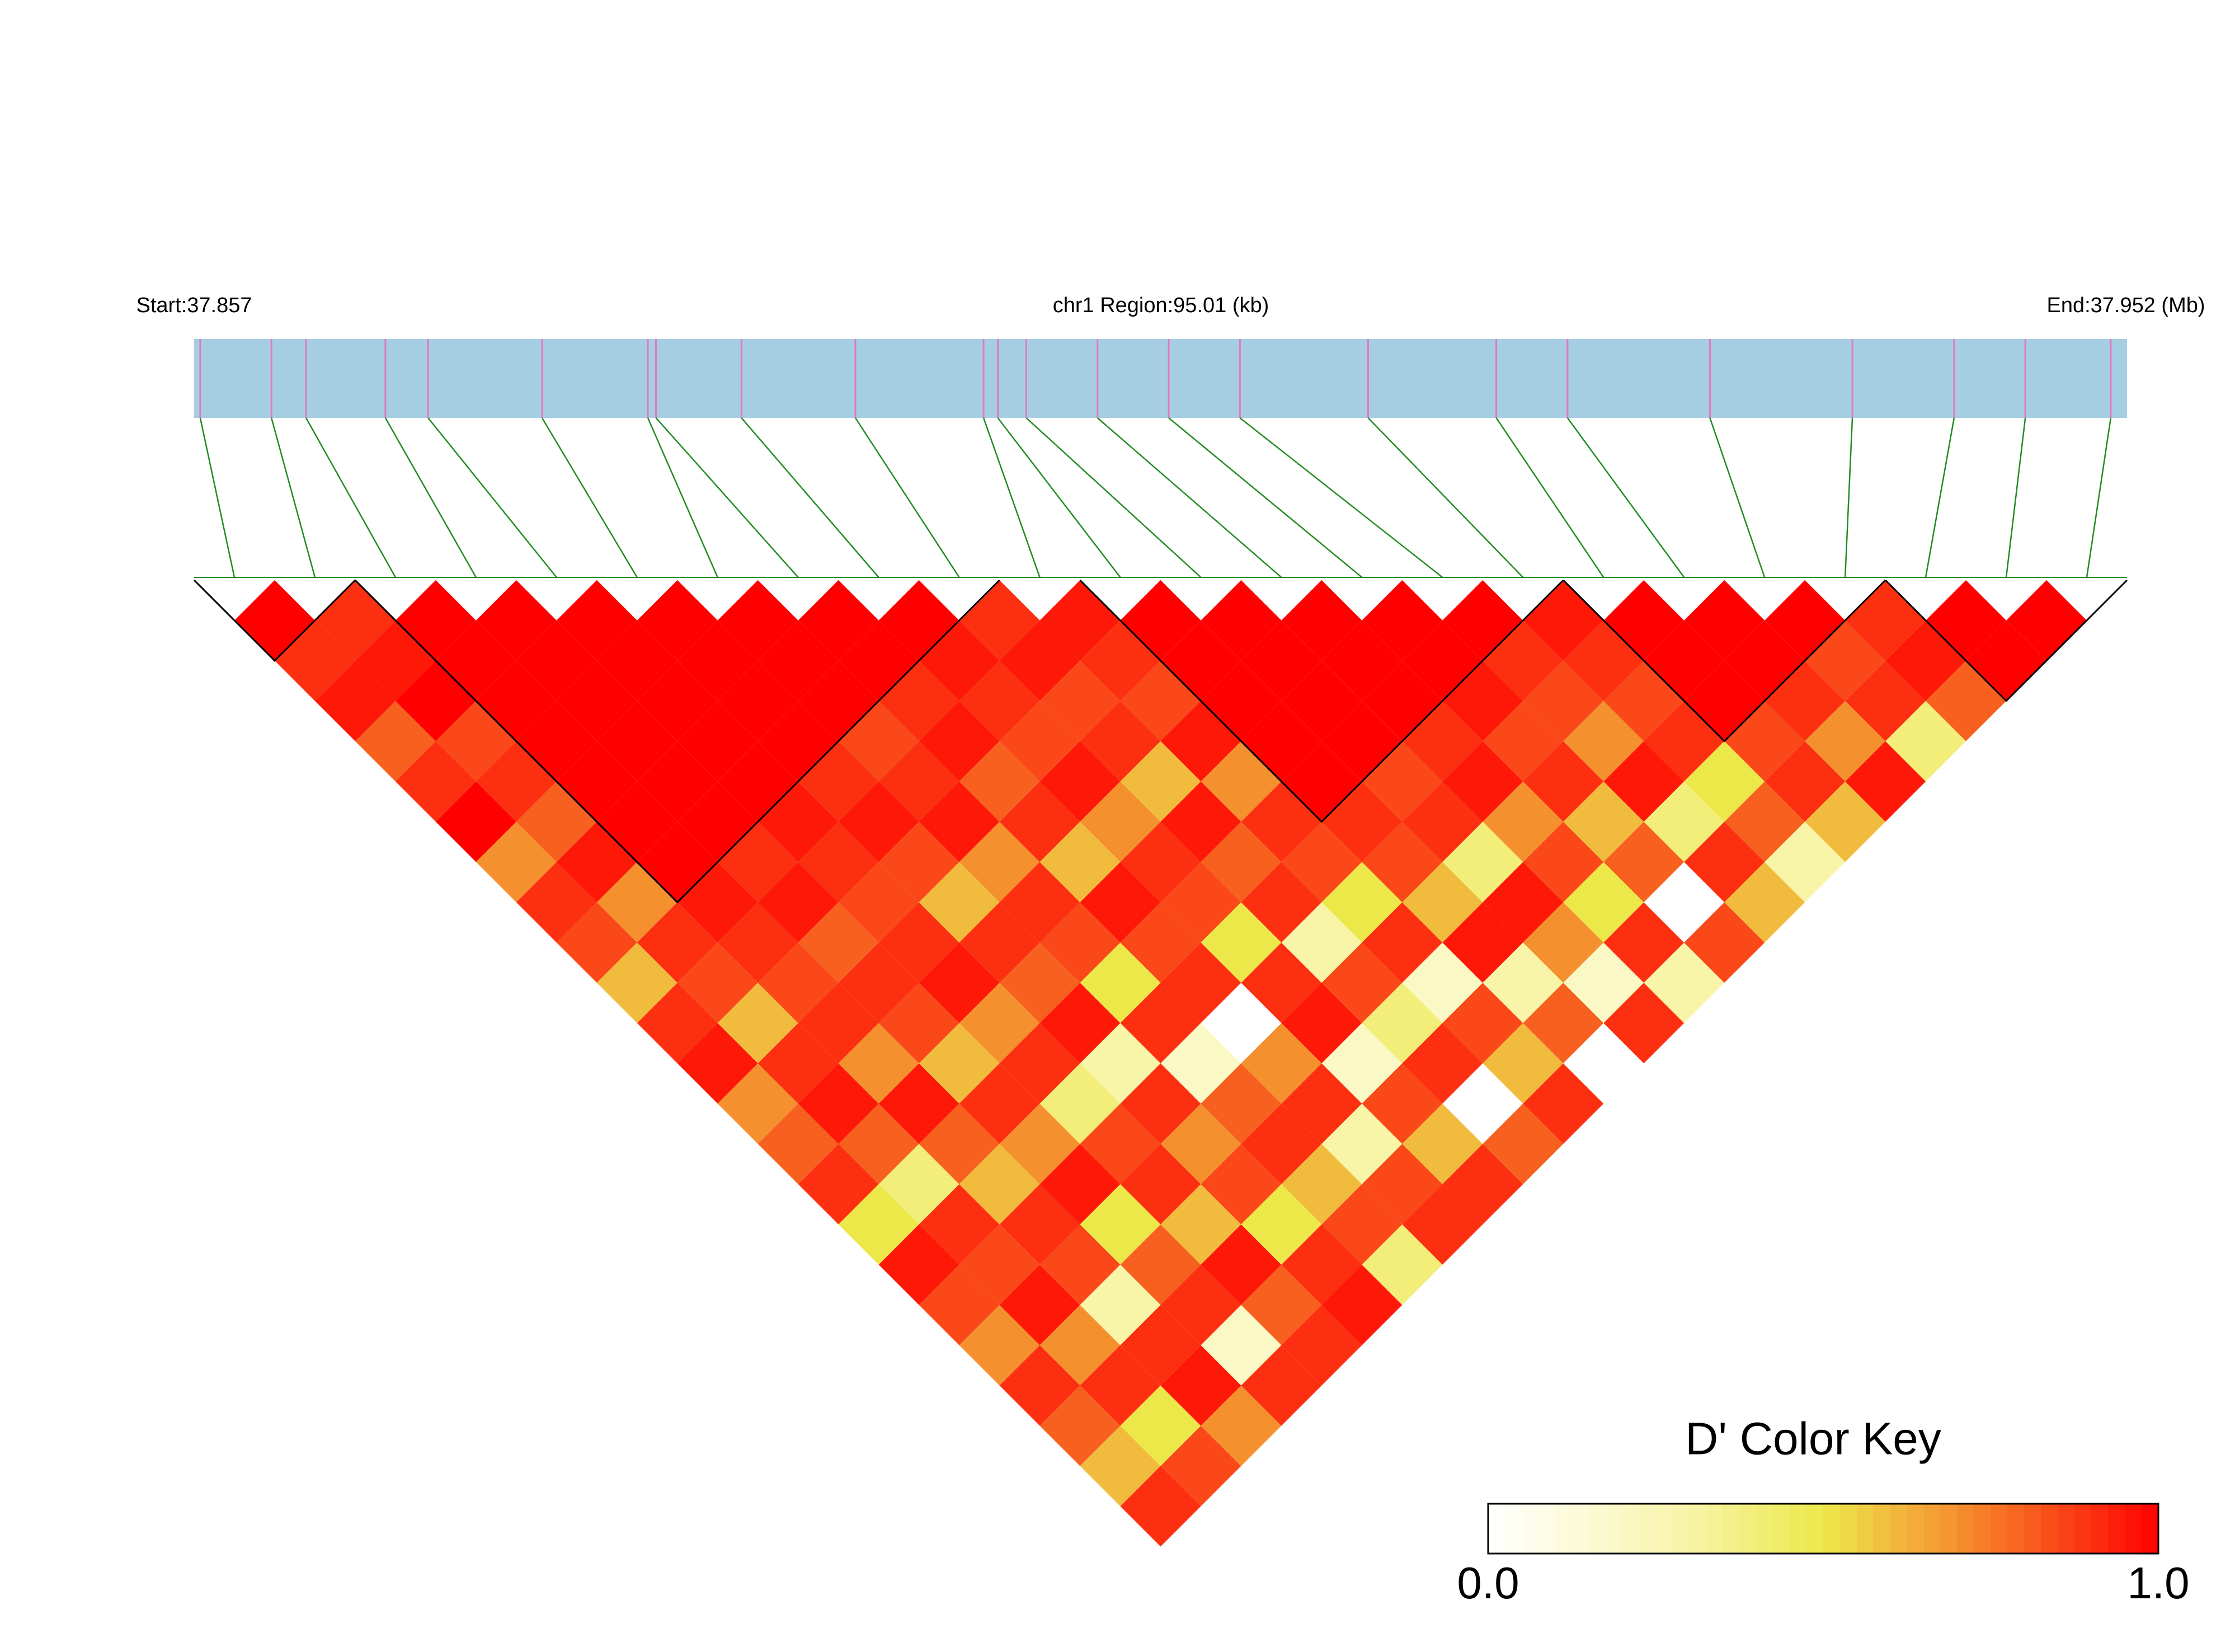  What do you see at coordinates (1813, 1439) in the screenshot?
I see `key-title: D' Color Key` at bounding box center [1813, 1439].